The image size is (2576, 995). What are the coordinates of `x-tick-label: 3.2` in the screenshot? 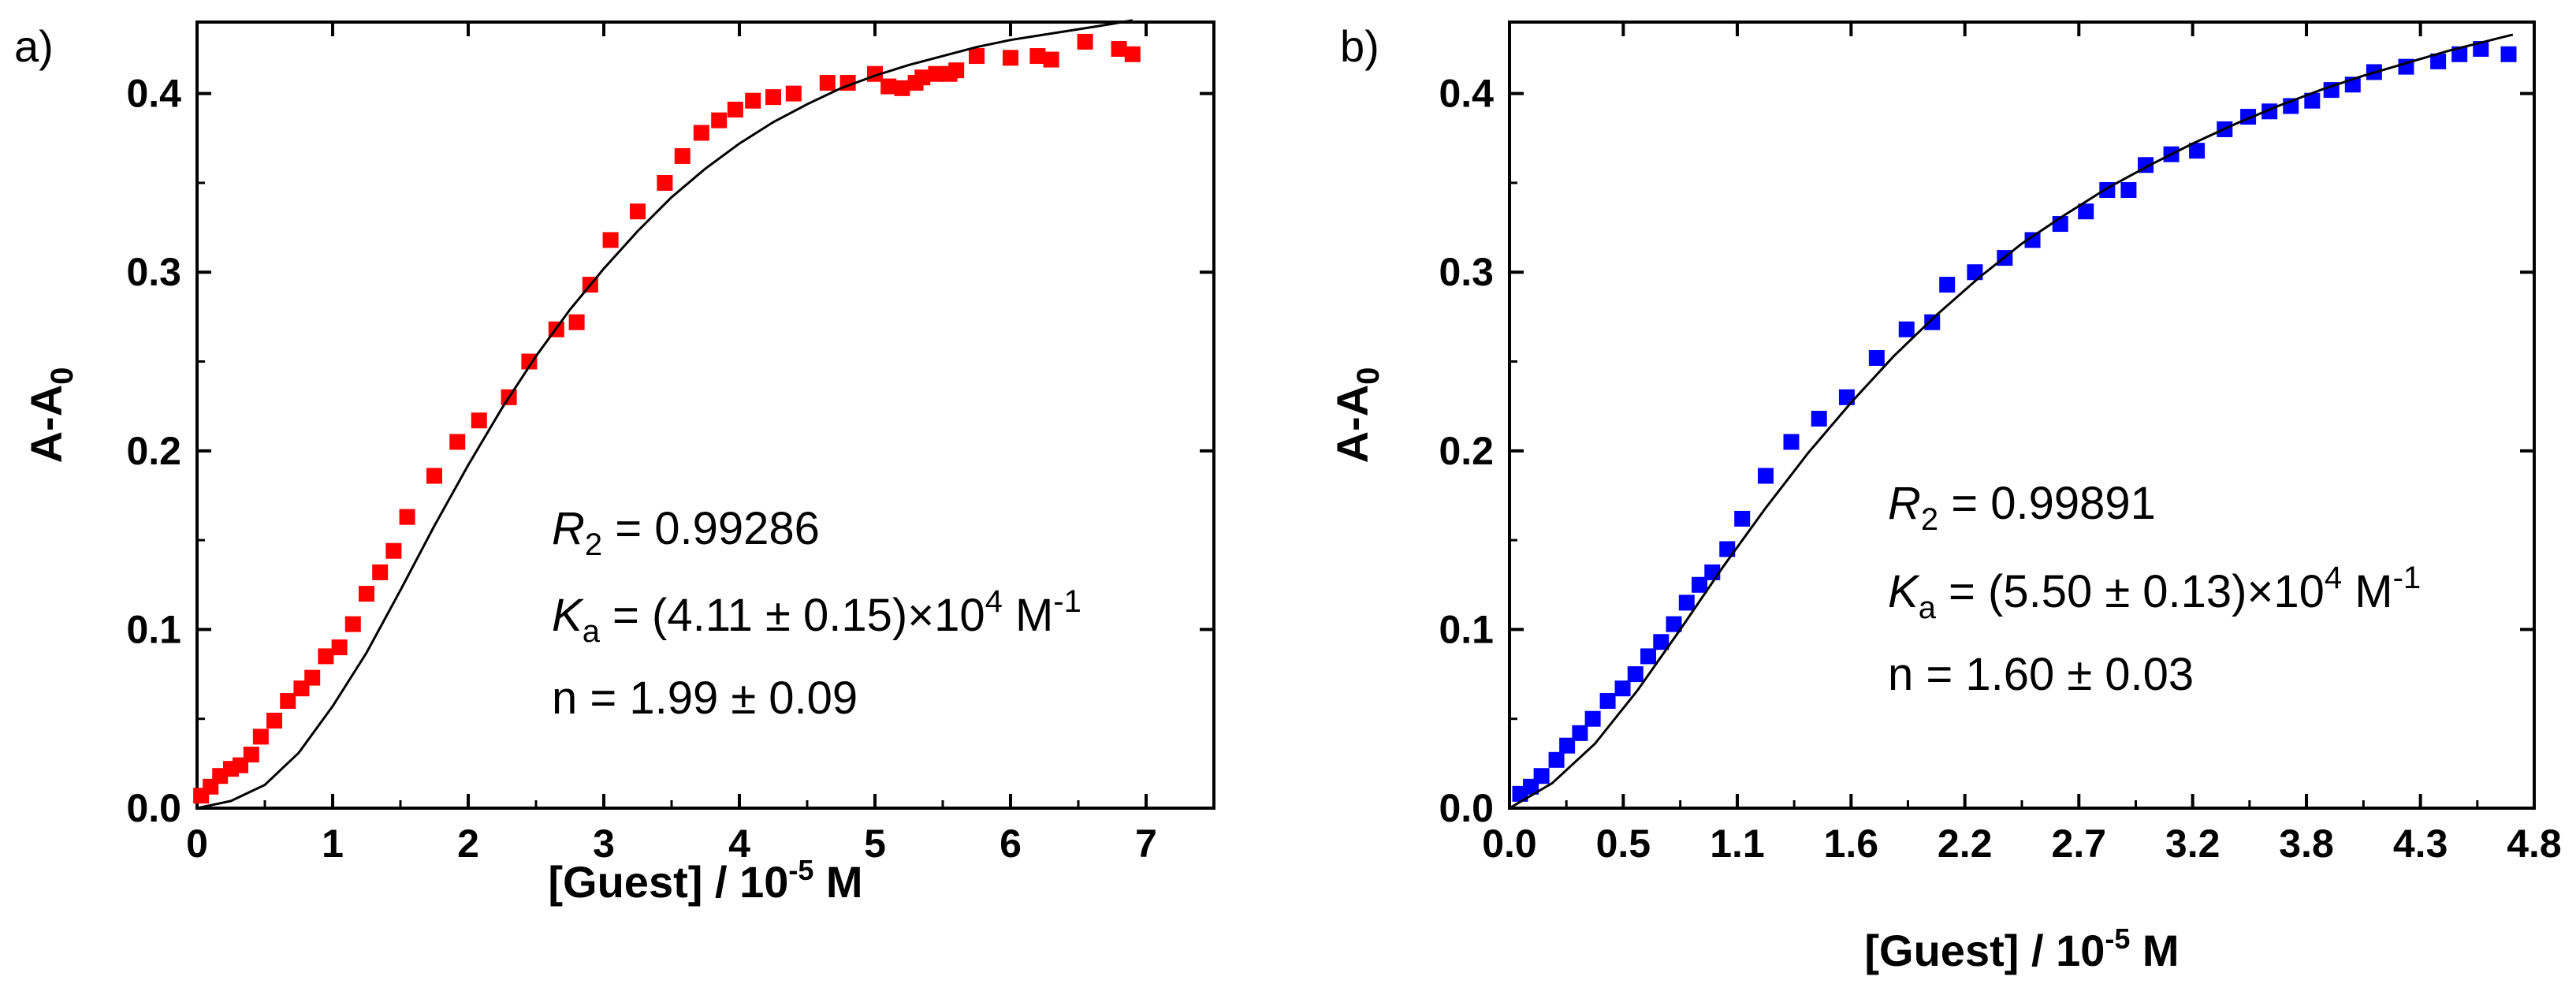 It's located at (2192, 844).